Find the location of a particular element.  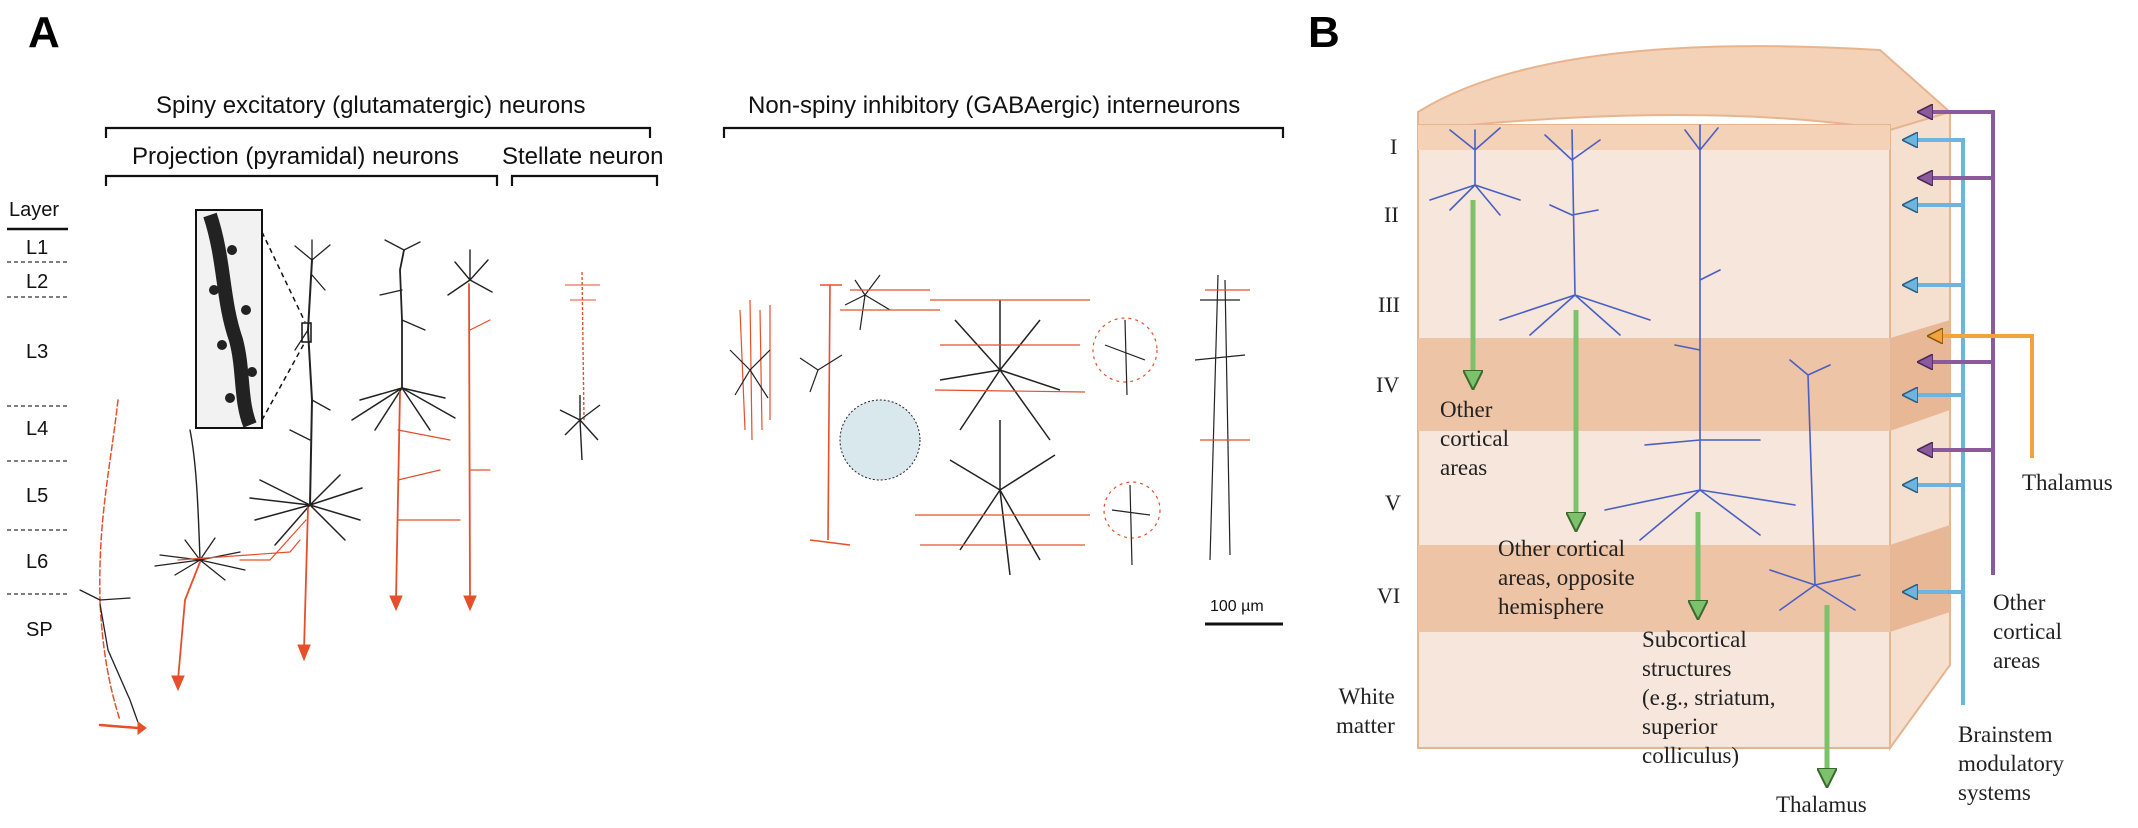

blue-neurons is located at coordinates (1645, 367).